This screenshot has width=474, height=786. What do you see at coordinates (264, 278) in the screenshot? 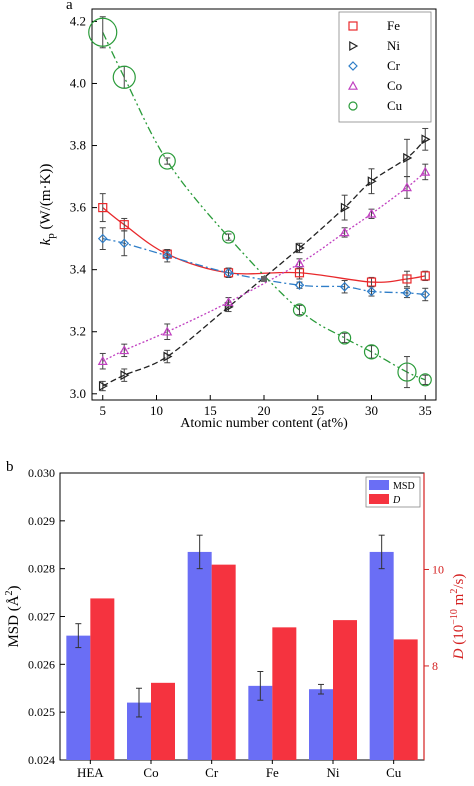
I see `intersection-point` at bounding box center [264, 278].